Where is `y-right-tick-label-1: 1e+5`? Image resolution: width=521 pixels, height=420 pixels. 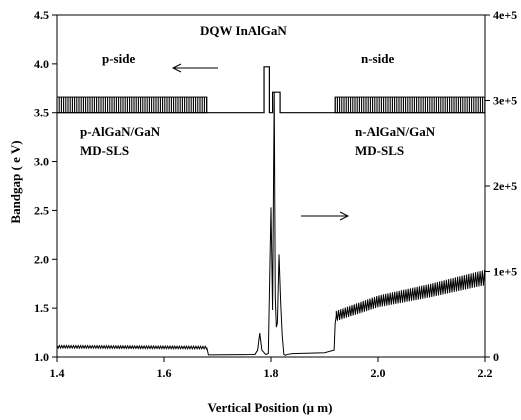 y-right-tick-label-1: 1e+5 is located at coordinates (505, 272).